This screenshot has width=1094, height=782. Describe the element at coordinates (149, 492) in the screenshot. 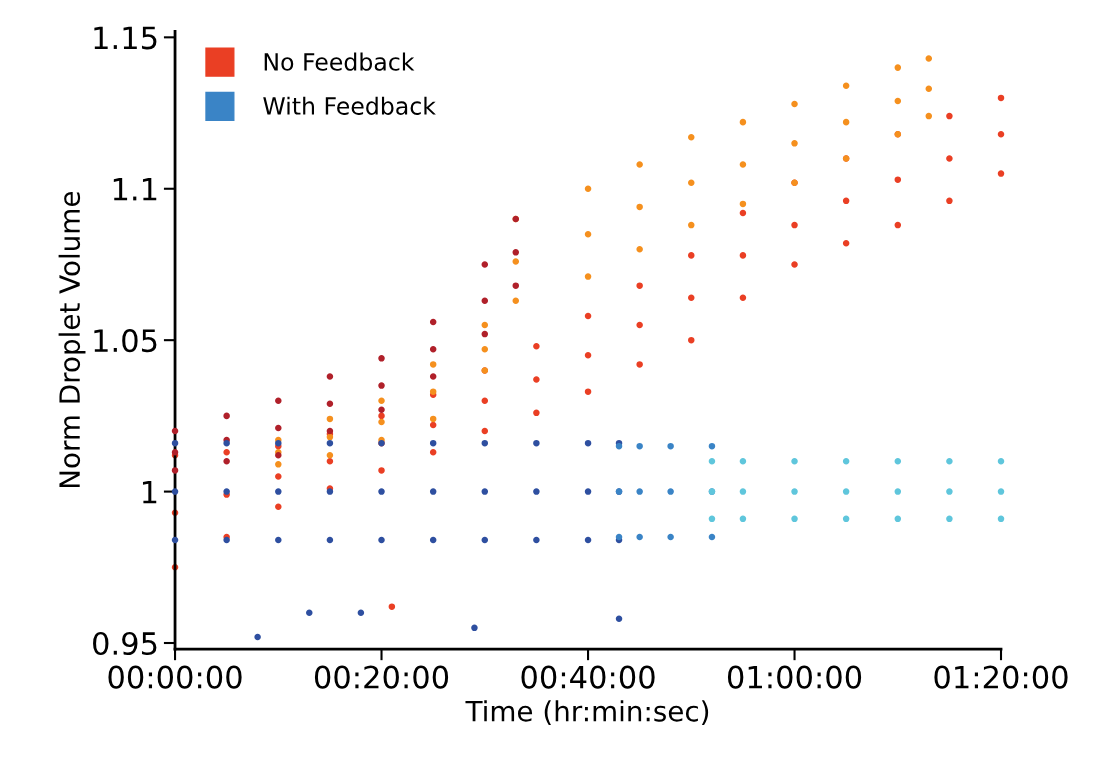

I see `y-tick-label: 1` at that location.